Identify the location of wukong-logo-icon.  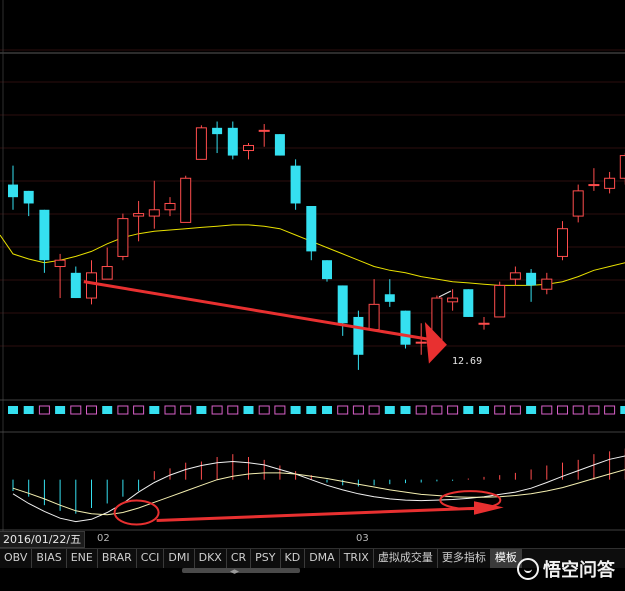
(528, 569).